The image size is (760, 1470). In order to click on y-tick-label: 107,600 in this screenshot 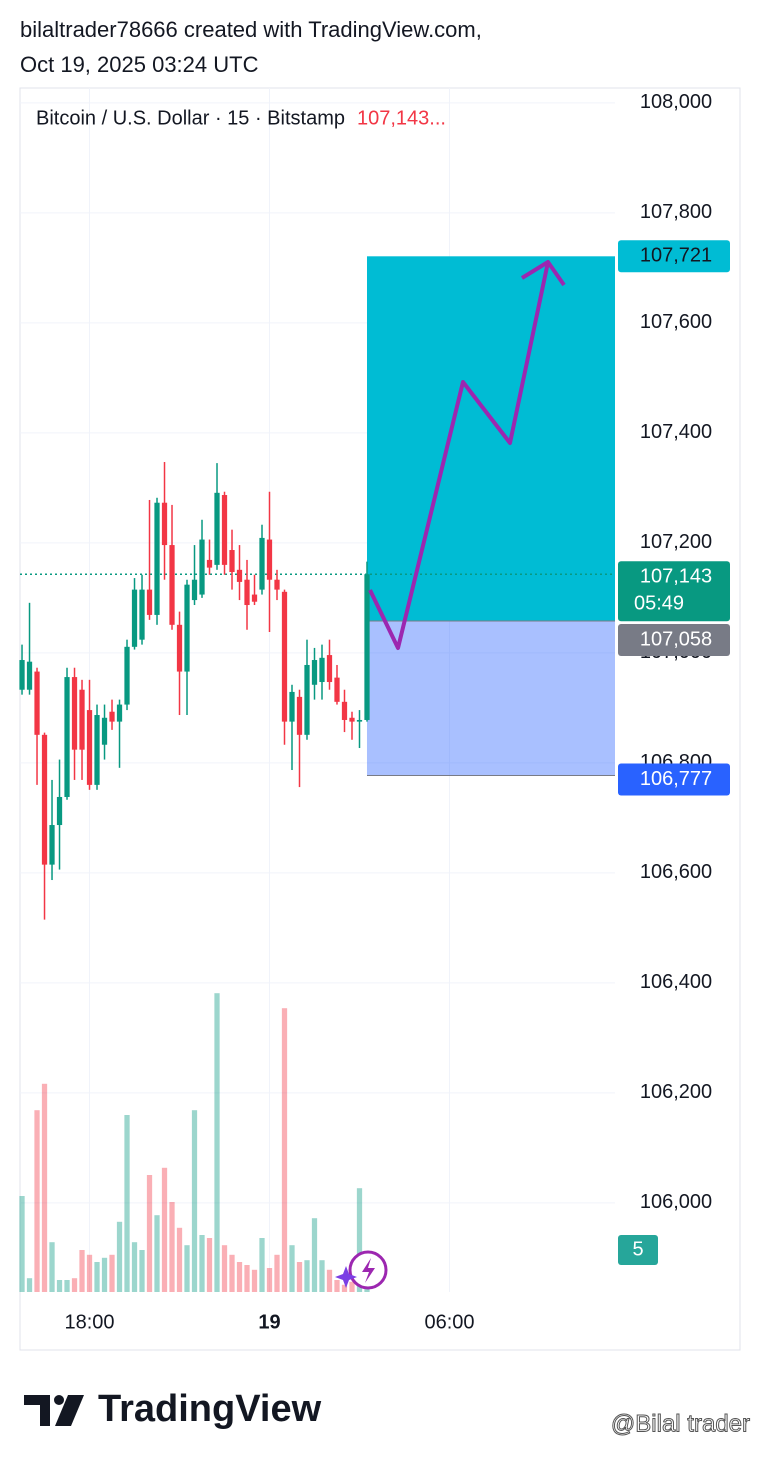, I will do `click(676, 322)`.